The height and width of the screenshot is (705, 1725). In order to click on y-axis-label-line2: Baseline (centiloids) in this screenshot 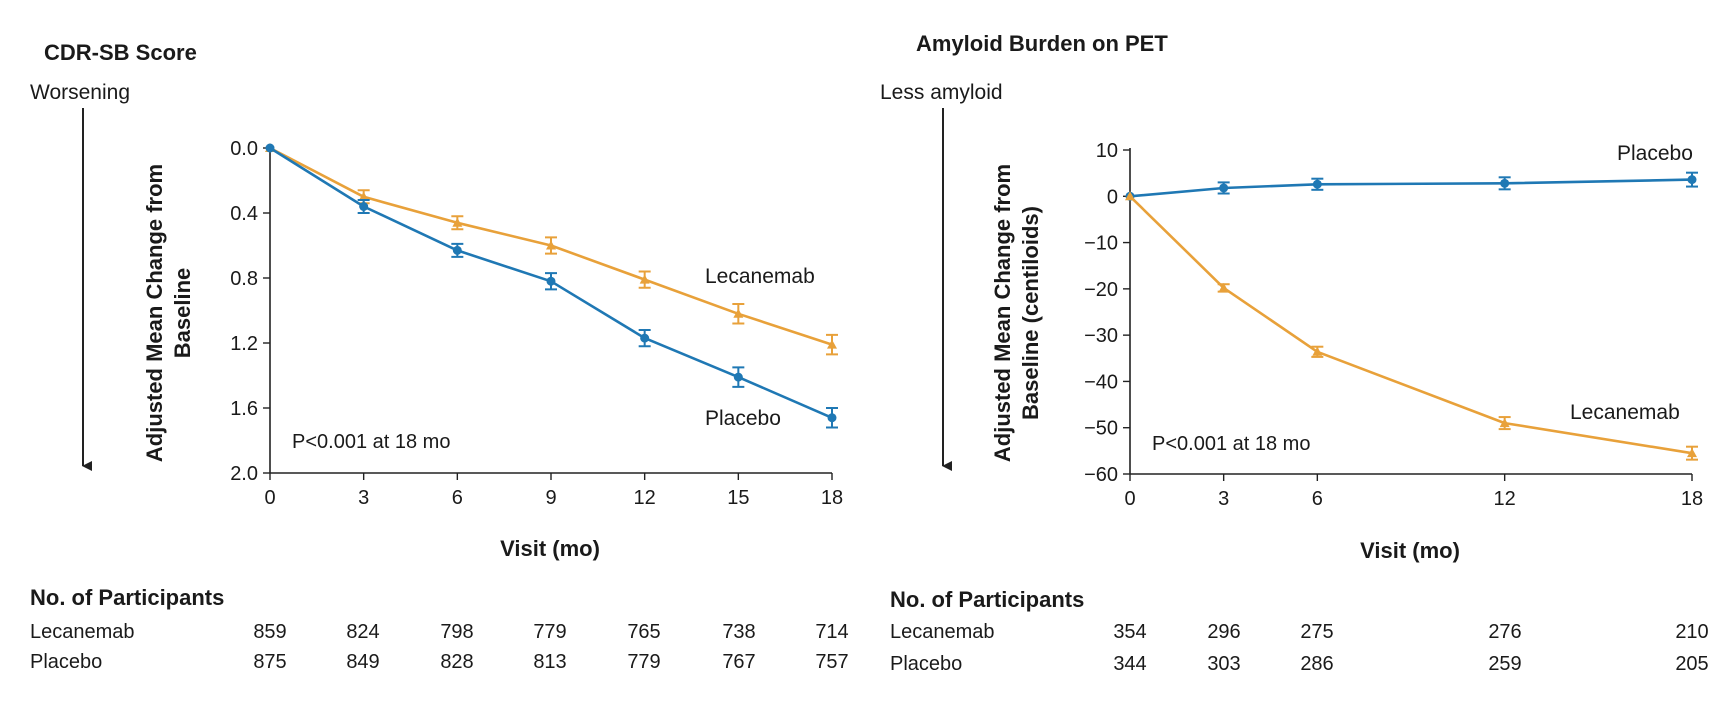, I will do `click(1030, 313)`.